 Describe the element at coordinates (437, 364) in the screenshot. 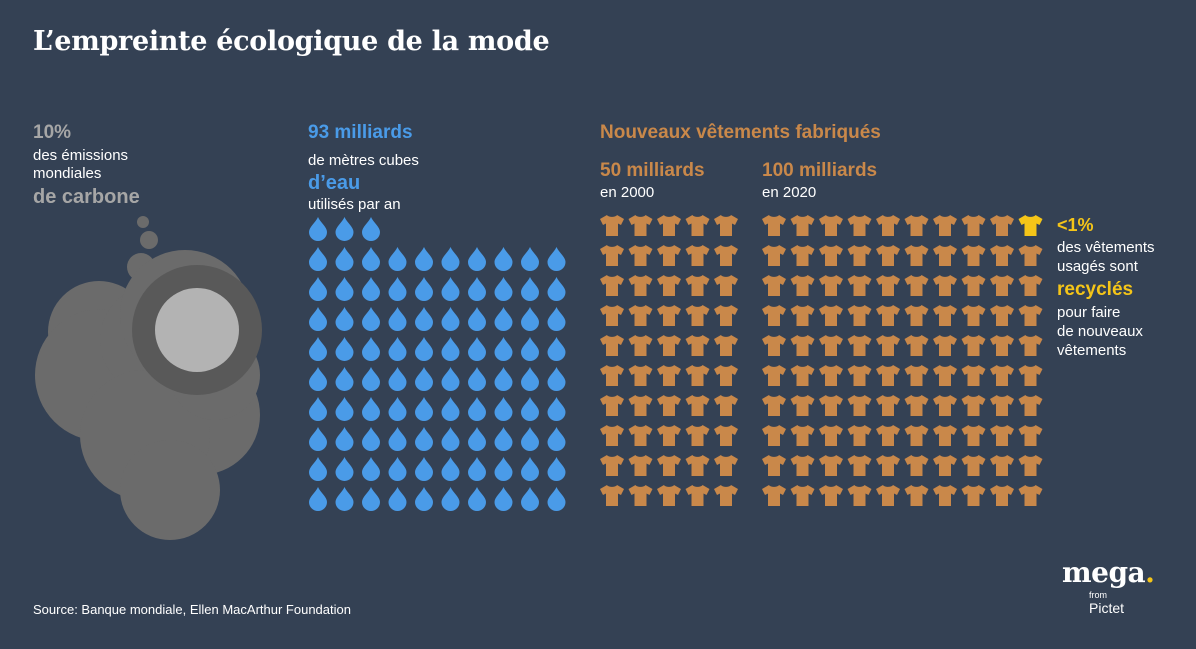

I see `water-drop-grid` at that location.